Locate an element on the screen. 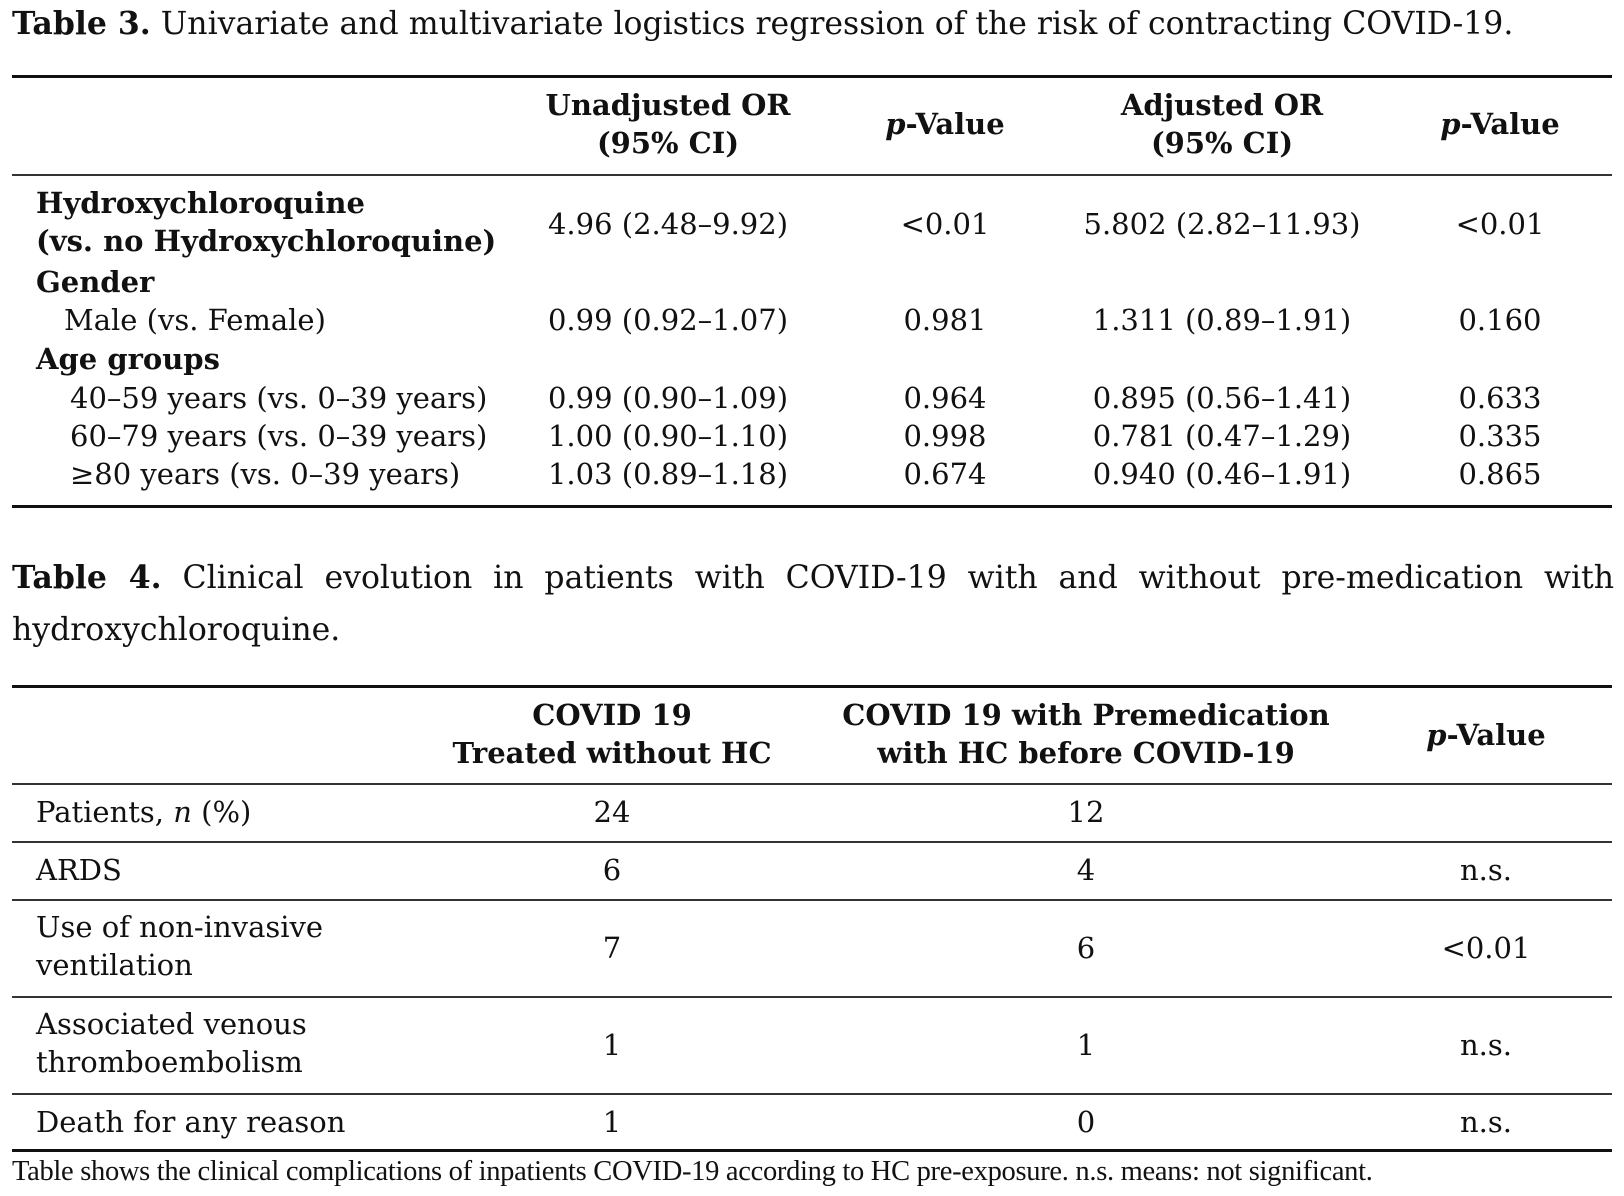 This screenshot has width=1624, height=1196. table3-a40-p2: 0.633 is located at coordinates (1500, 398).